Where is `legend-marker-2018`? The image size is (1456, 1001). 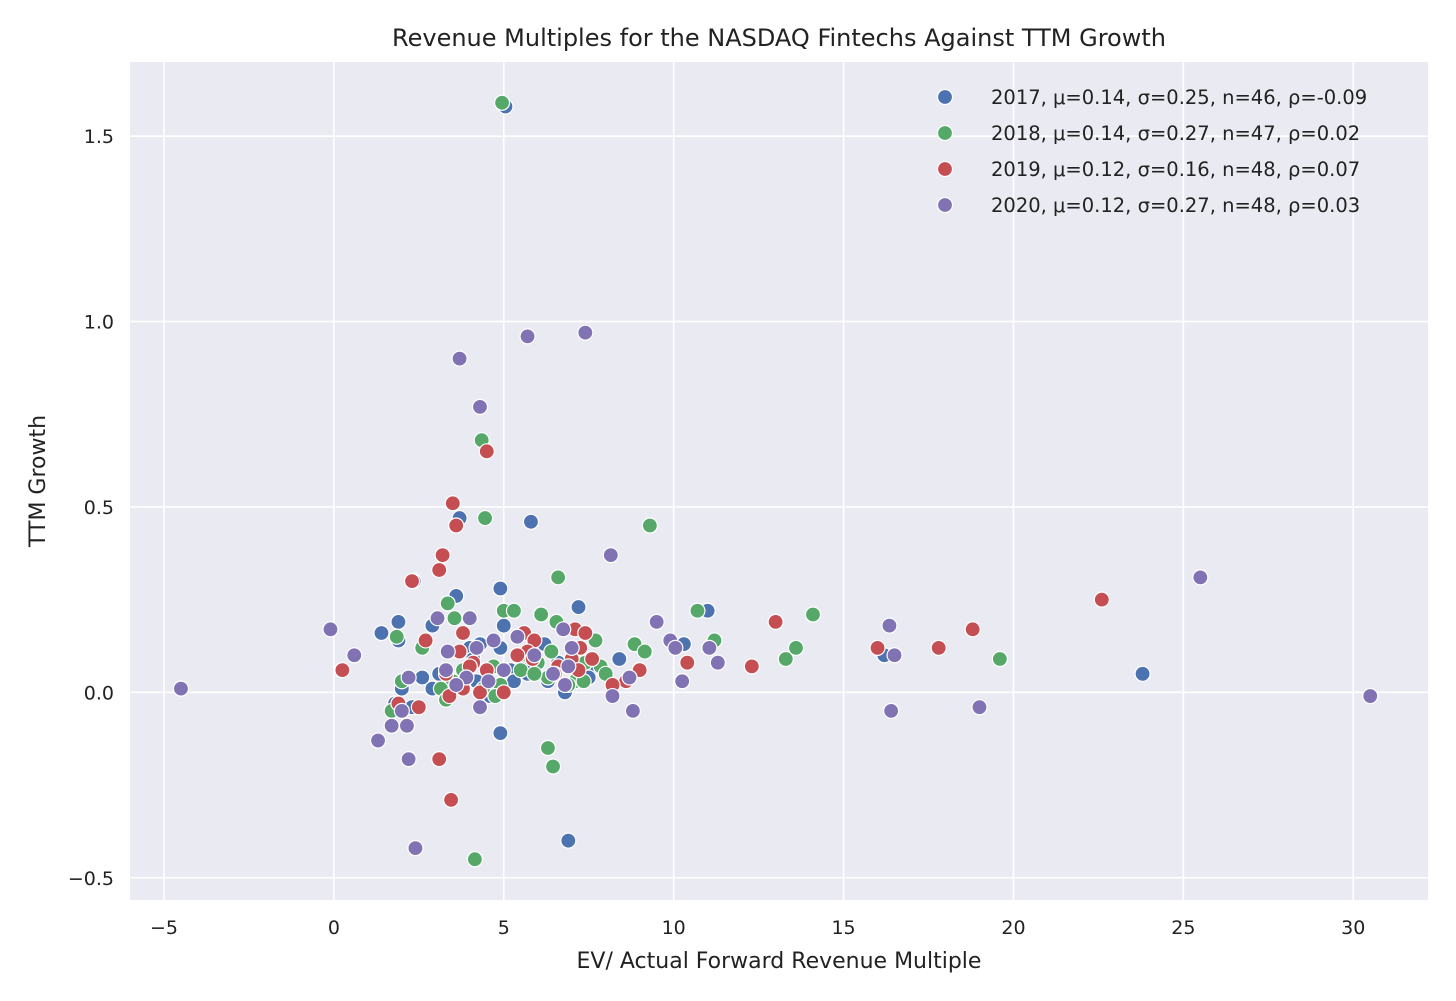 legend-marker-2018 is located at coordinates (945, 133).